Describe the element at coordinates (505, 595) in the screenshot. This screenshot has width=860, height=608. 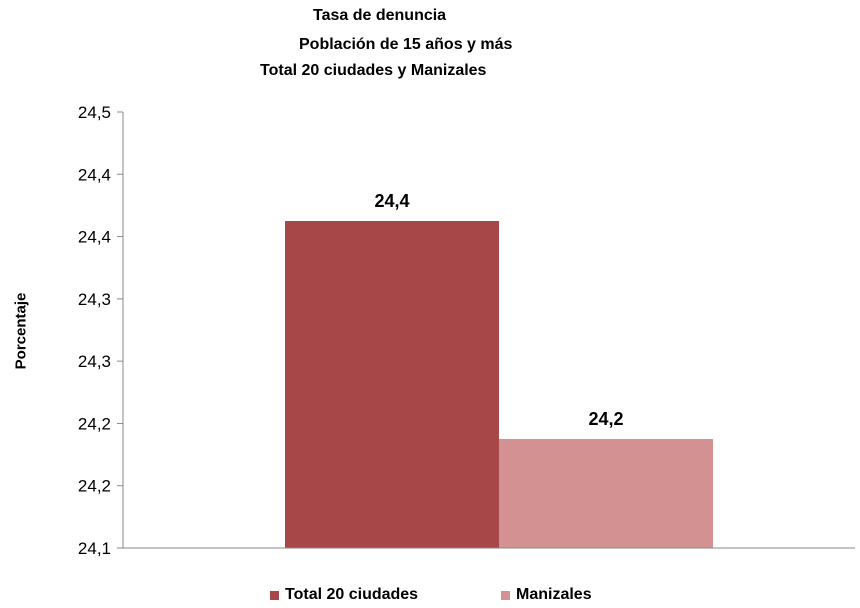
I see `legend-swatch-manizales` at that location.